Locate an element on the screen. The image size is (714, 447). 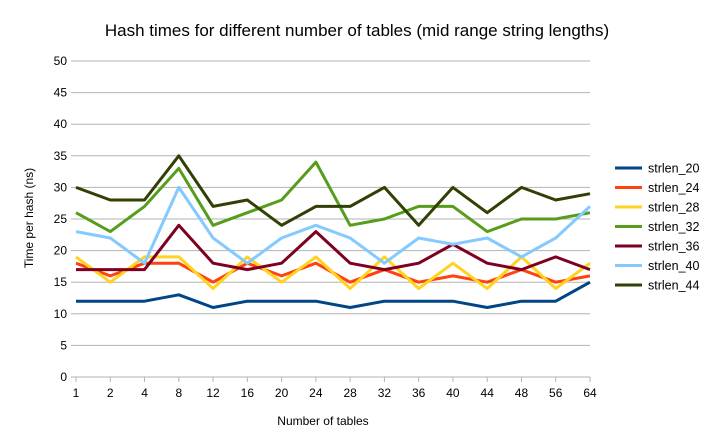
x-tick-label: 40 is located at coordinates (453, 393).